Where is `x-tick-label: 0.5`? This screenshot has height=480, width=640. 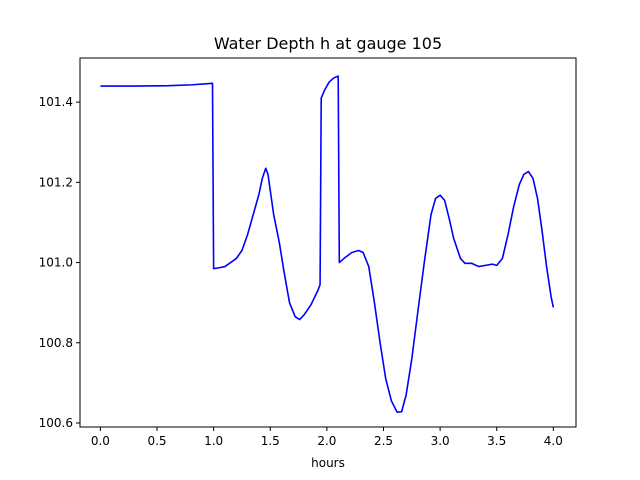 x-tick-label: 0.5 is located at coordinates (156, 441).